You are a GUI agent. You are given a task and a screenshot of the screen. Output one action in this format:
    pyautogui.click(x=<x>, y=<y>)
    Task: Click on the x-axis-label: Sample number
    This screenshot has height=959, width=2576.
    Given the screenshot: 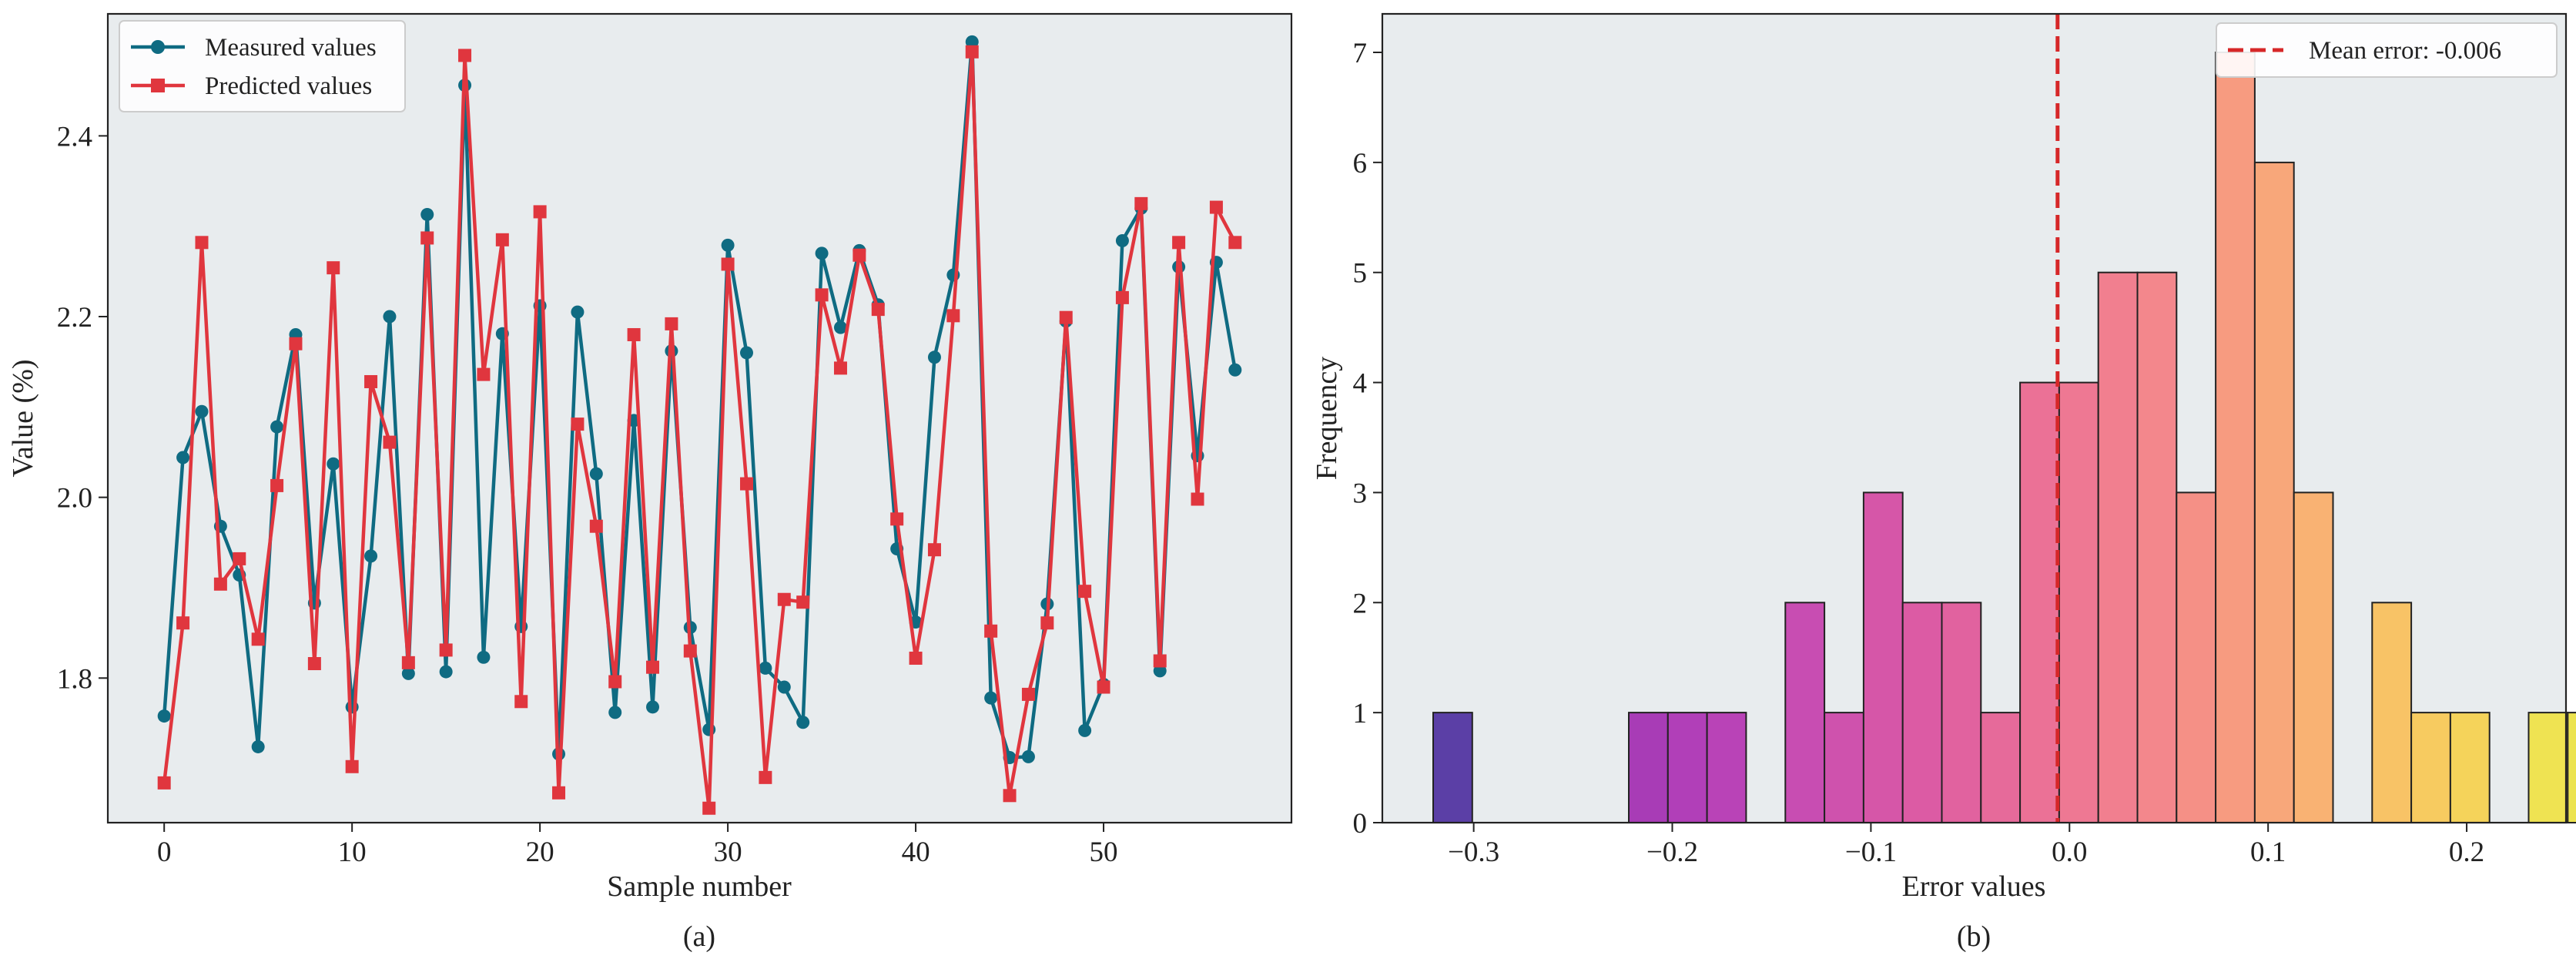 What is the action you would take?
    pyautogui.click(x=699, y=887)
    